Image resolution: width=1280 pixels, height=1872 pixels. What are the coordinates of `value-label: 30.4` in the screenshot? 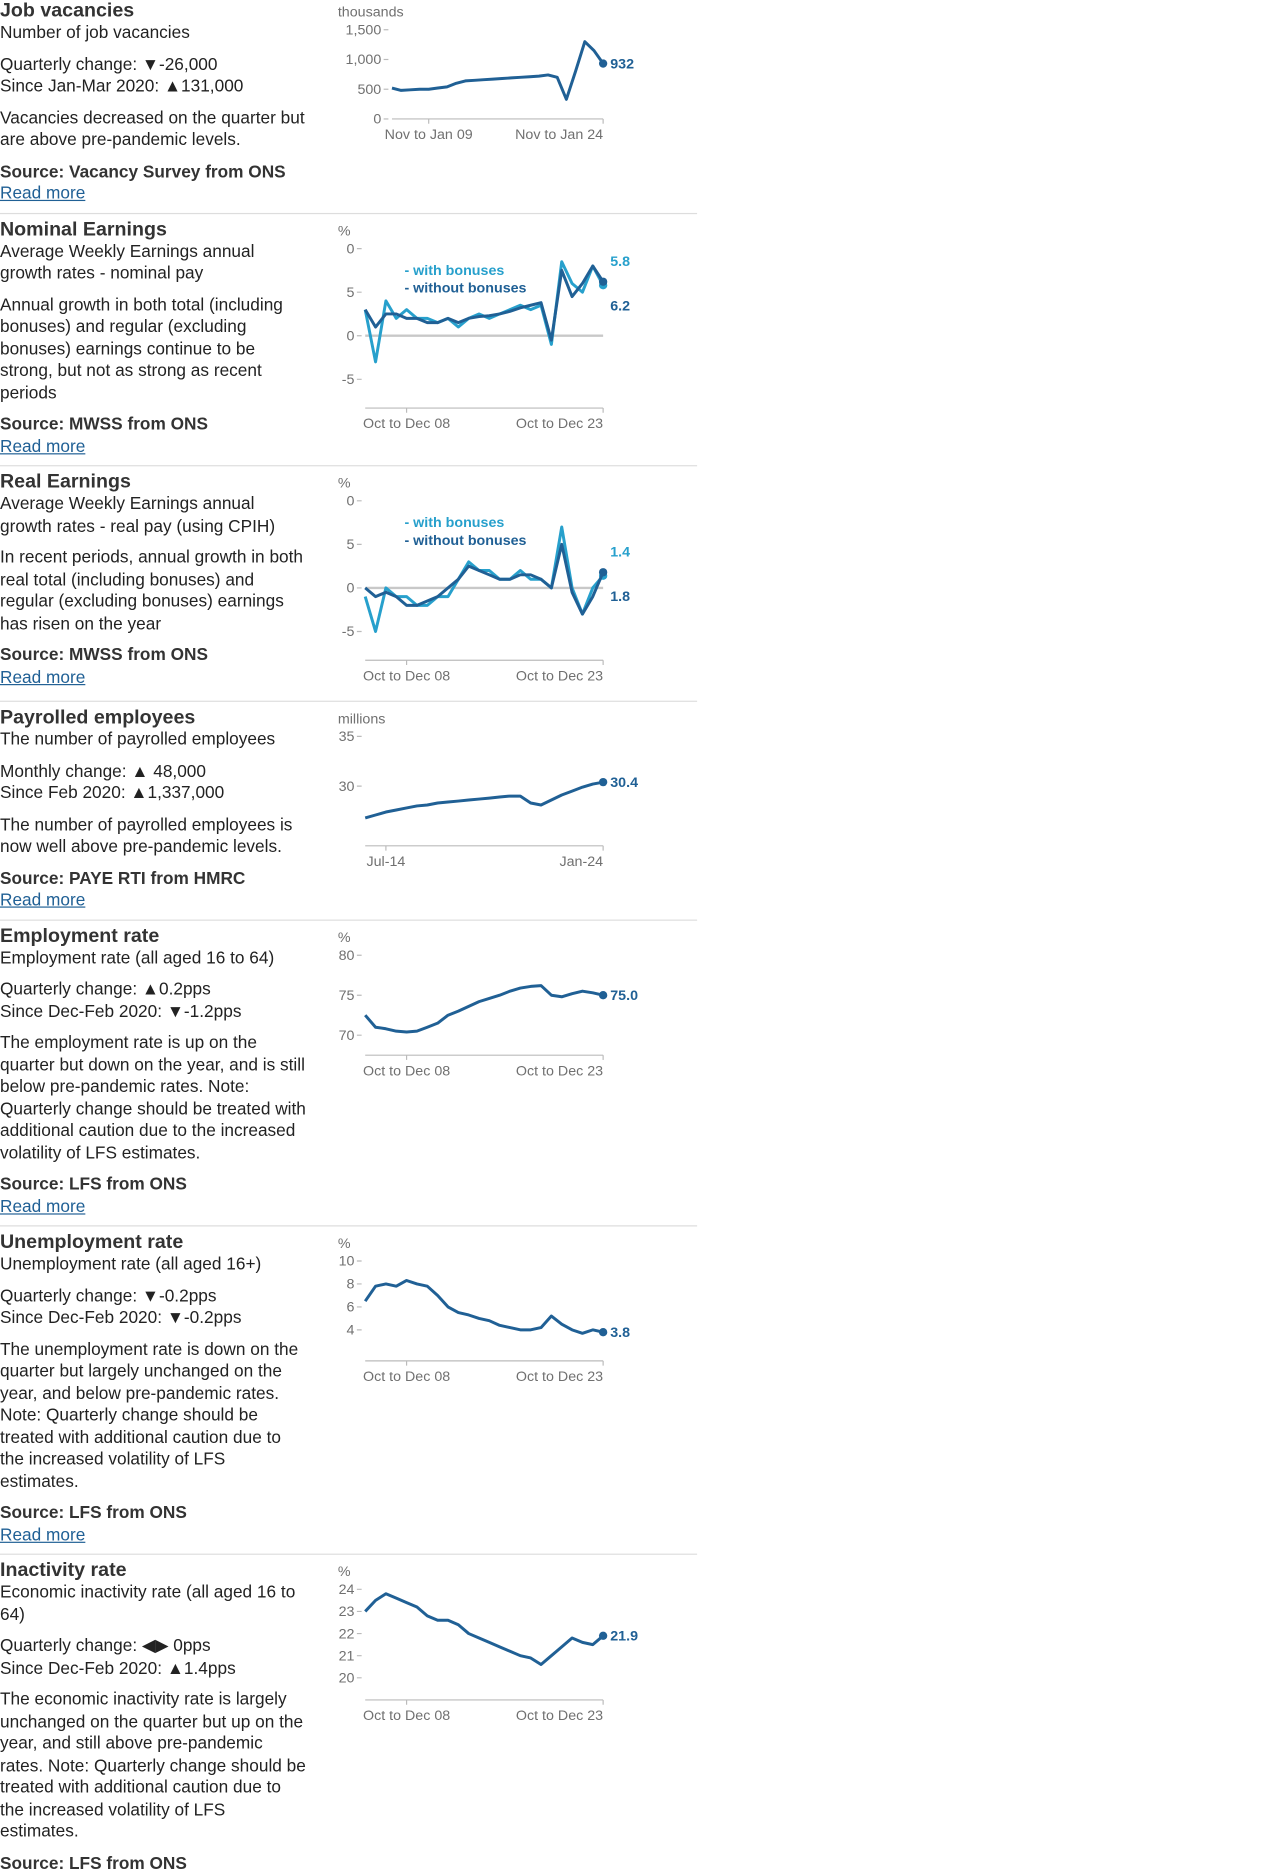 It's located at (624, 783).